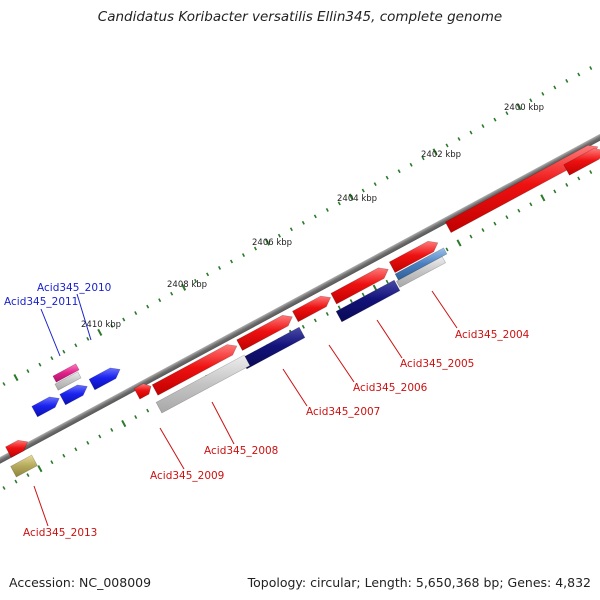 The height and width of the screenshot is (600, 600). What do you see at coordinates (194, 370) in the screenshot?
I see `gene-acid345-2008` at bounding box center [194, 370].